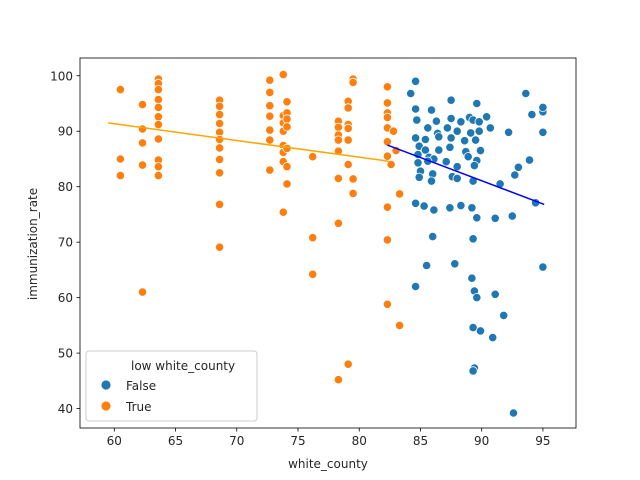  Describe the element at coordinates (65, 132) in the screenshot. I see `y-tick-label-90: 90` at that location.